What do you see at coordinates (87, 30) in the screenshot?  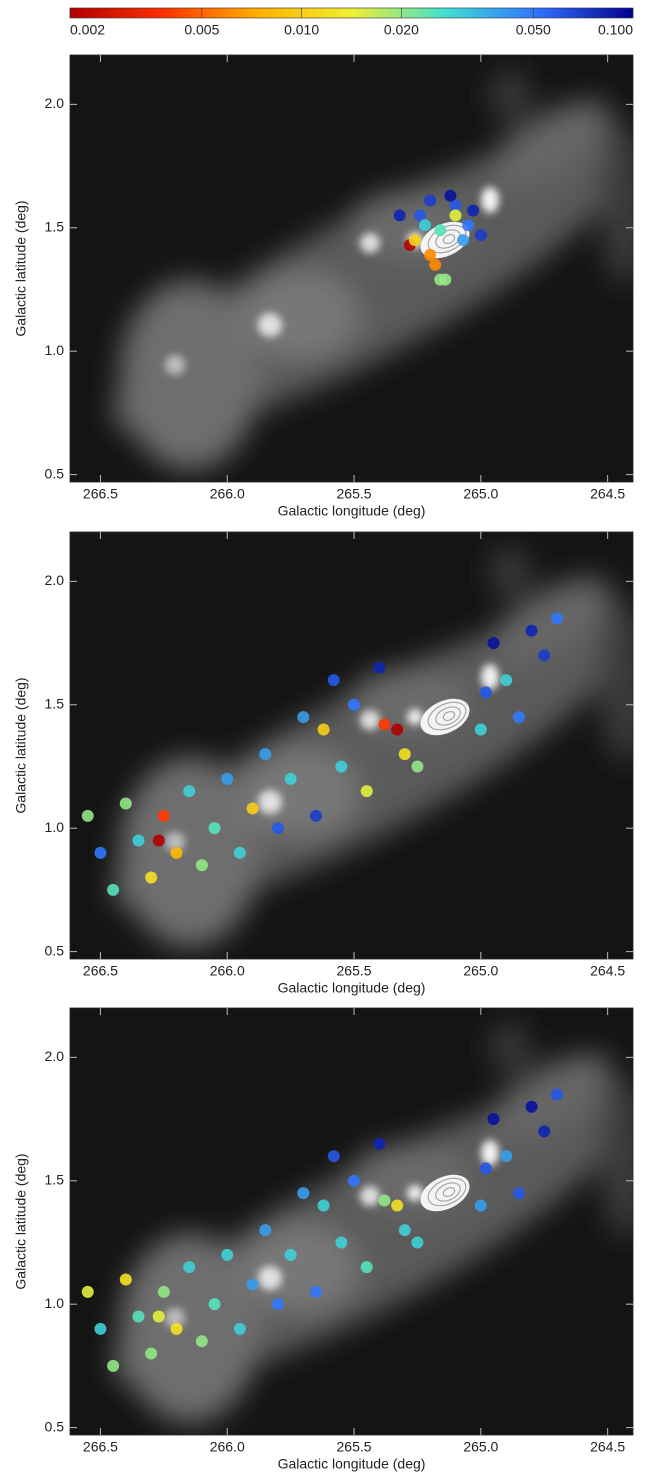 I see `colorbar-tick-label: 0.002` at bounding box center [87, 30].